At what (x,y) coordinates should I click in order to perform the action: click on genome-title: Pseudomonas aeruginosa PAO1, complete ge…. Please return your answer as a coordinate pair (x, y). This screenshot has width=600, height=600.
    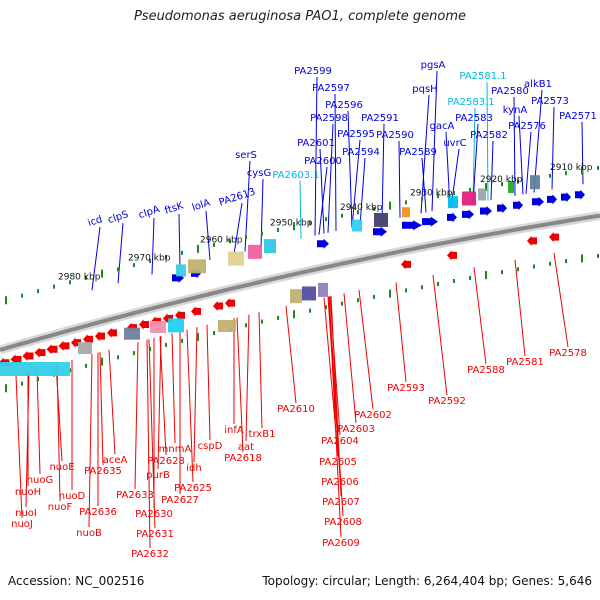
    Looking at the image, I should click on (300, 16).